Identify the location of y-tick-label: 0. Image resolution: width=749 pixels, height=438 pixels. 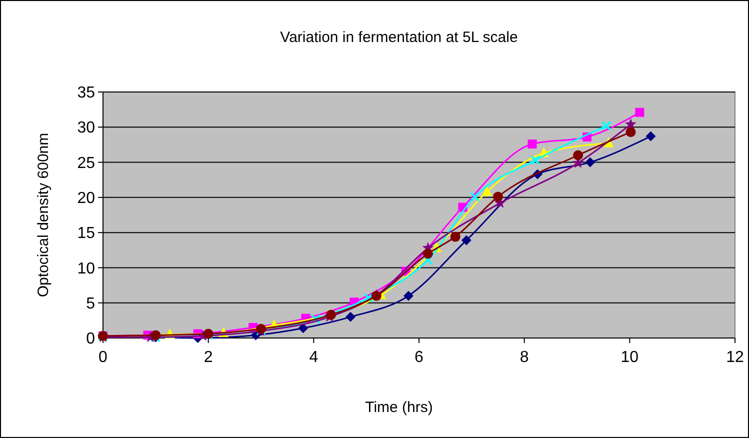
(91, 339).